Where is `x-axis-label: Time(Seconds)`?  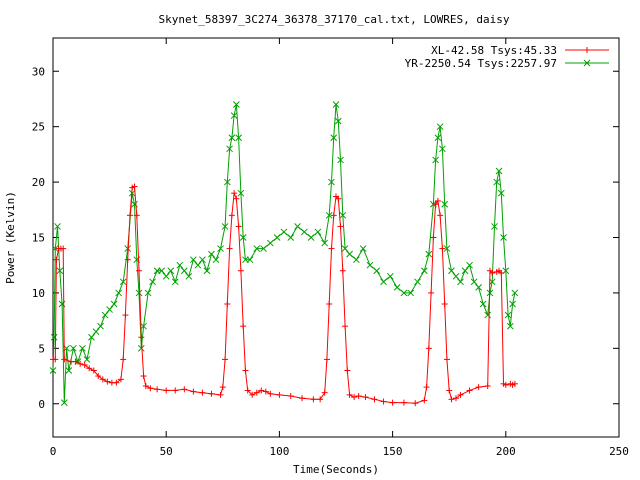 x-axis-label: Time(Seconds) is located at coordinates (336, 469).